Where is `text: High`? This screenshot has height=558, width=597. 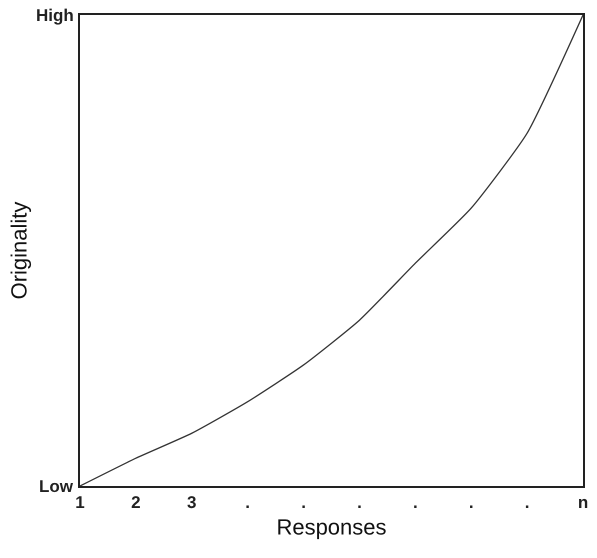
text: High is located at coordinates (55, 15).